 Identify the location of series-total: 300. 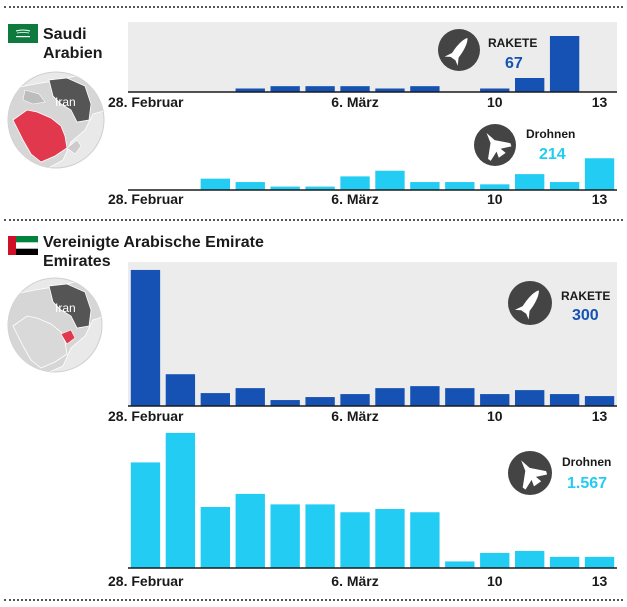
(585, 315).